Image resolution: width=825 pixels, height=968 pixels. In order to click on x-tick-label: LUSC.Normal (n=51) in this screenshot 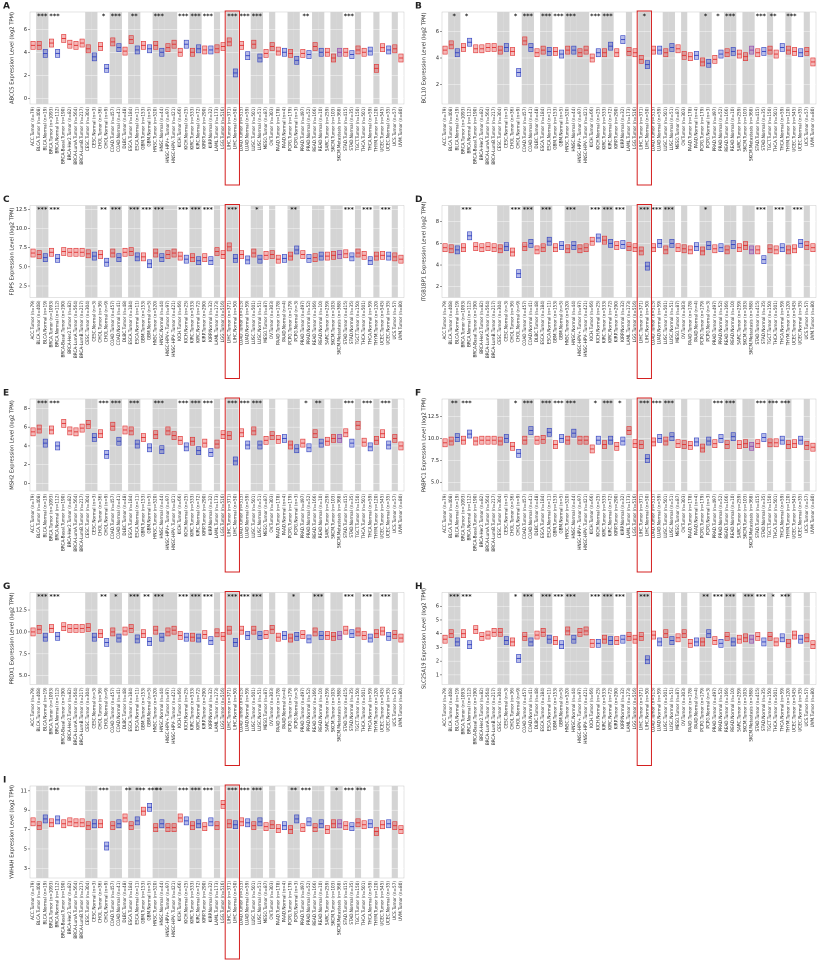, I will do `click(671, 516)`.